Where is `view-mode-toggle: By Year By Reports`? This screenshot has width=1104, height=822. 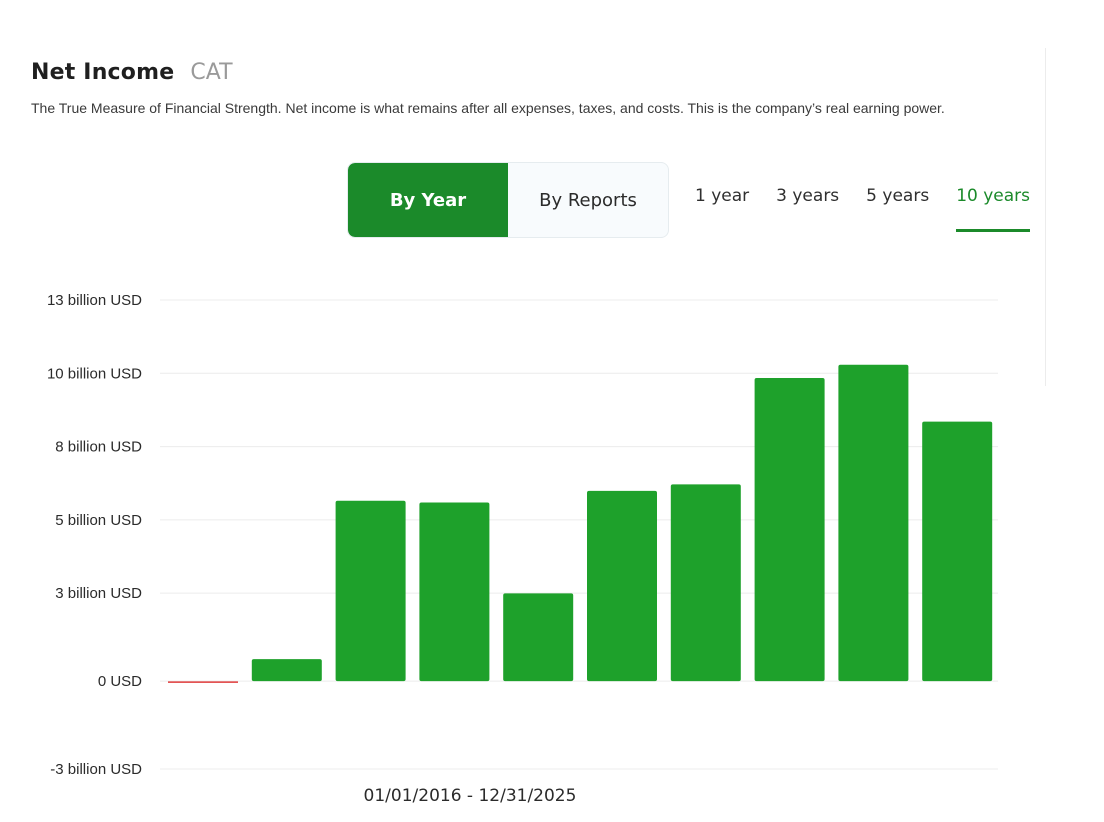 view-mode-toggle: By Year By Reports is located at coordinates (508, 200).